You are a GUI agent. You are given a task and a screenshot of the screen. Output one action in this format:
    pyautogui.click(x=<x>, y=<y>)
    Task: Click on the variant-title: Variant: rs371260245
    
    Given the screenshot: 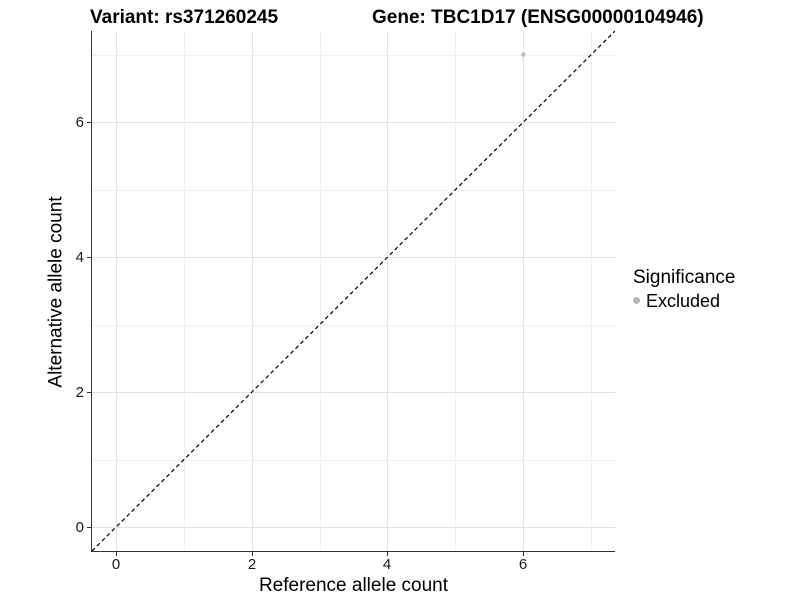 What is the action you would take?
    pyautogui.click(x=184, y=17)
    